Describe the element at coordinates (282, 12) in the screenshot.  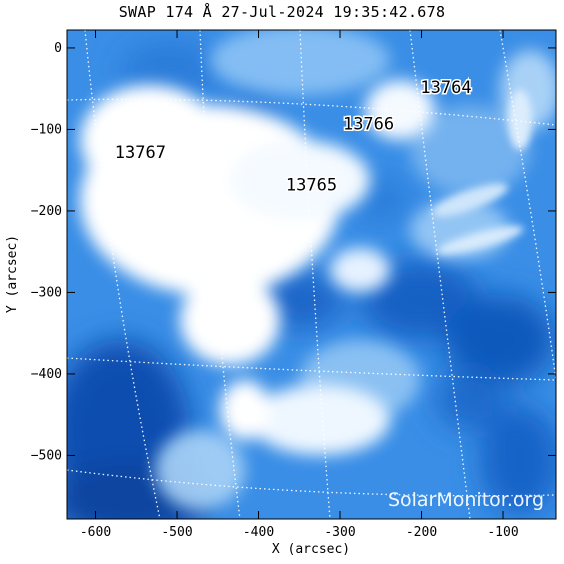
I see `image-title: SWAP 174 Å 27-Jul-2024 19:35:42.678` at that location.